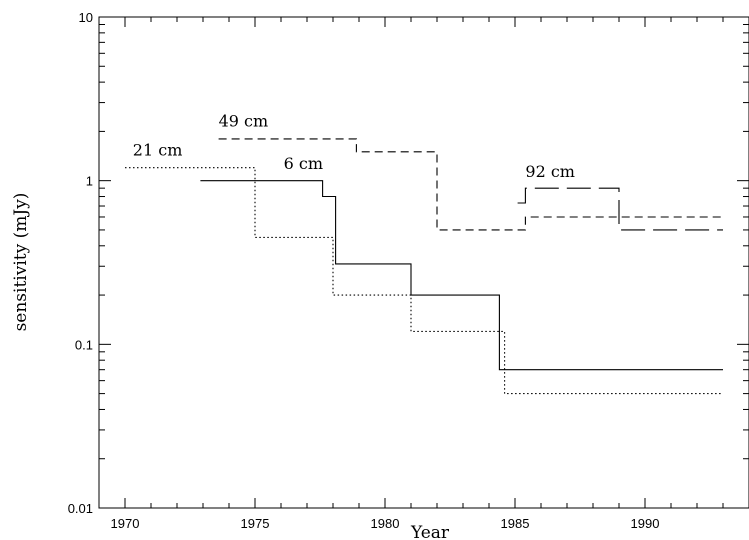 The width and height of the screenshot is (749, 540). I want to click on series-label-49cm: 49 cm, so click(244, 120).